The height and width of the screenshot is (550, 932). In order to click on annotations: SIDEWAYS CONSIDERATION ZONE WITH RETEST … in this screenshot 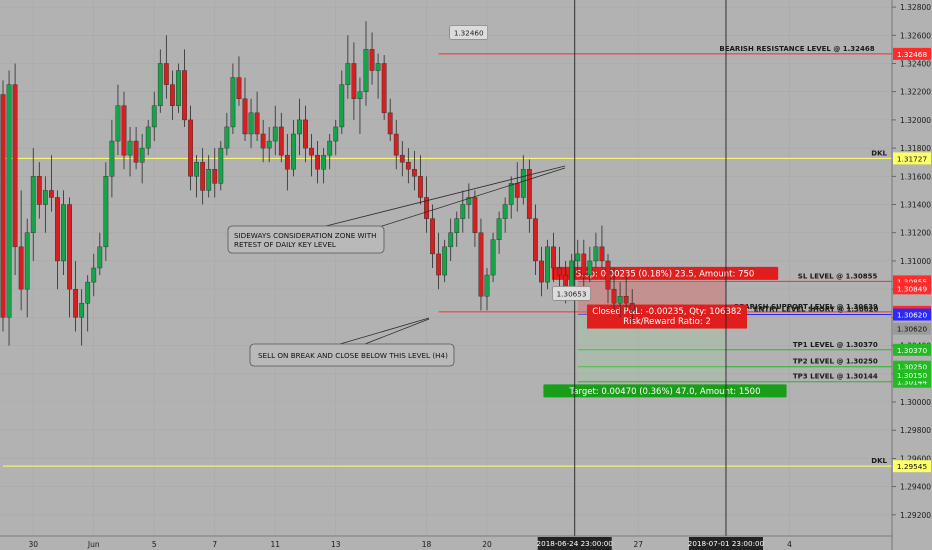, I will do `click(396, 266)`.